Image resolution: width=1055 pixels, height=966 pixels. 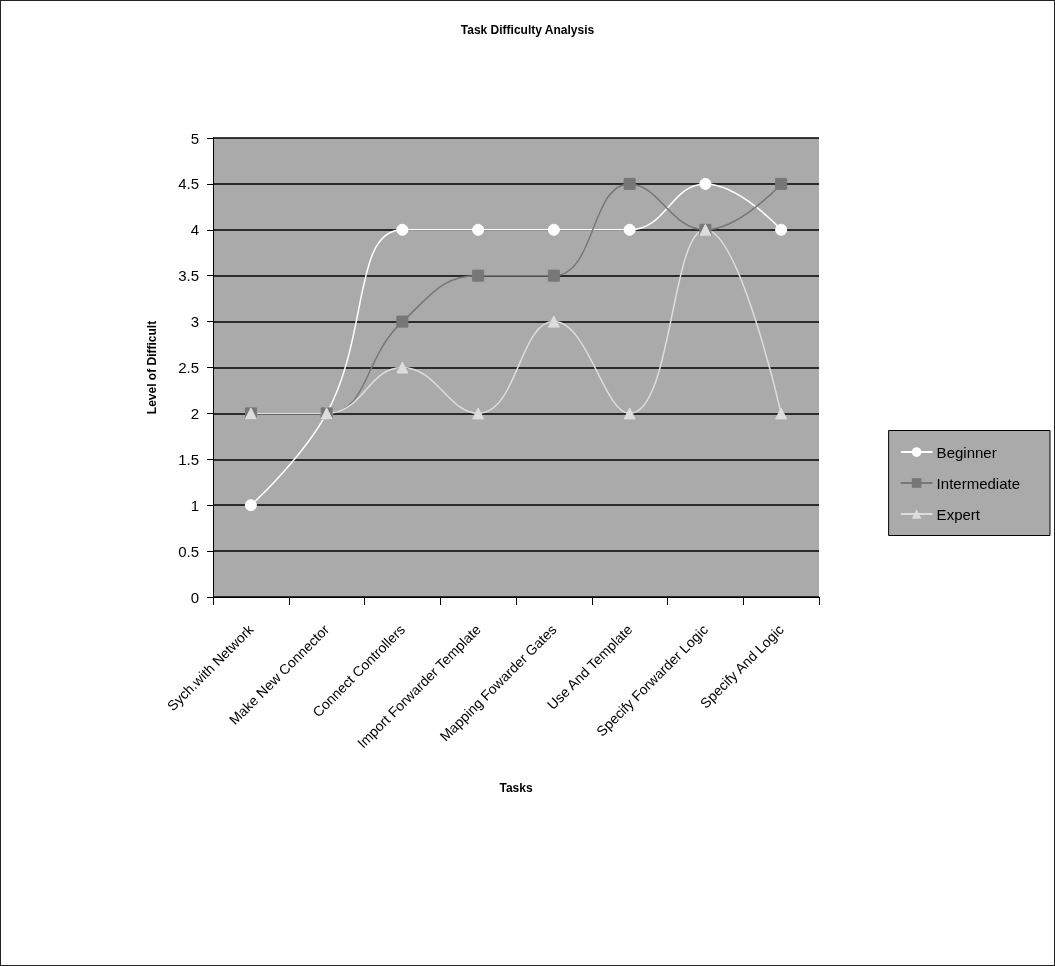 What do you see at coordinates (194, 322) in the screenshot?
I see `y-tick-label: 3` at bounding box center [194, 322].